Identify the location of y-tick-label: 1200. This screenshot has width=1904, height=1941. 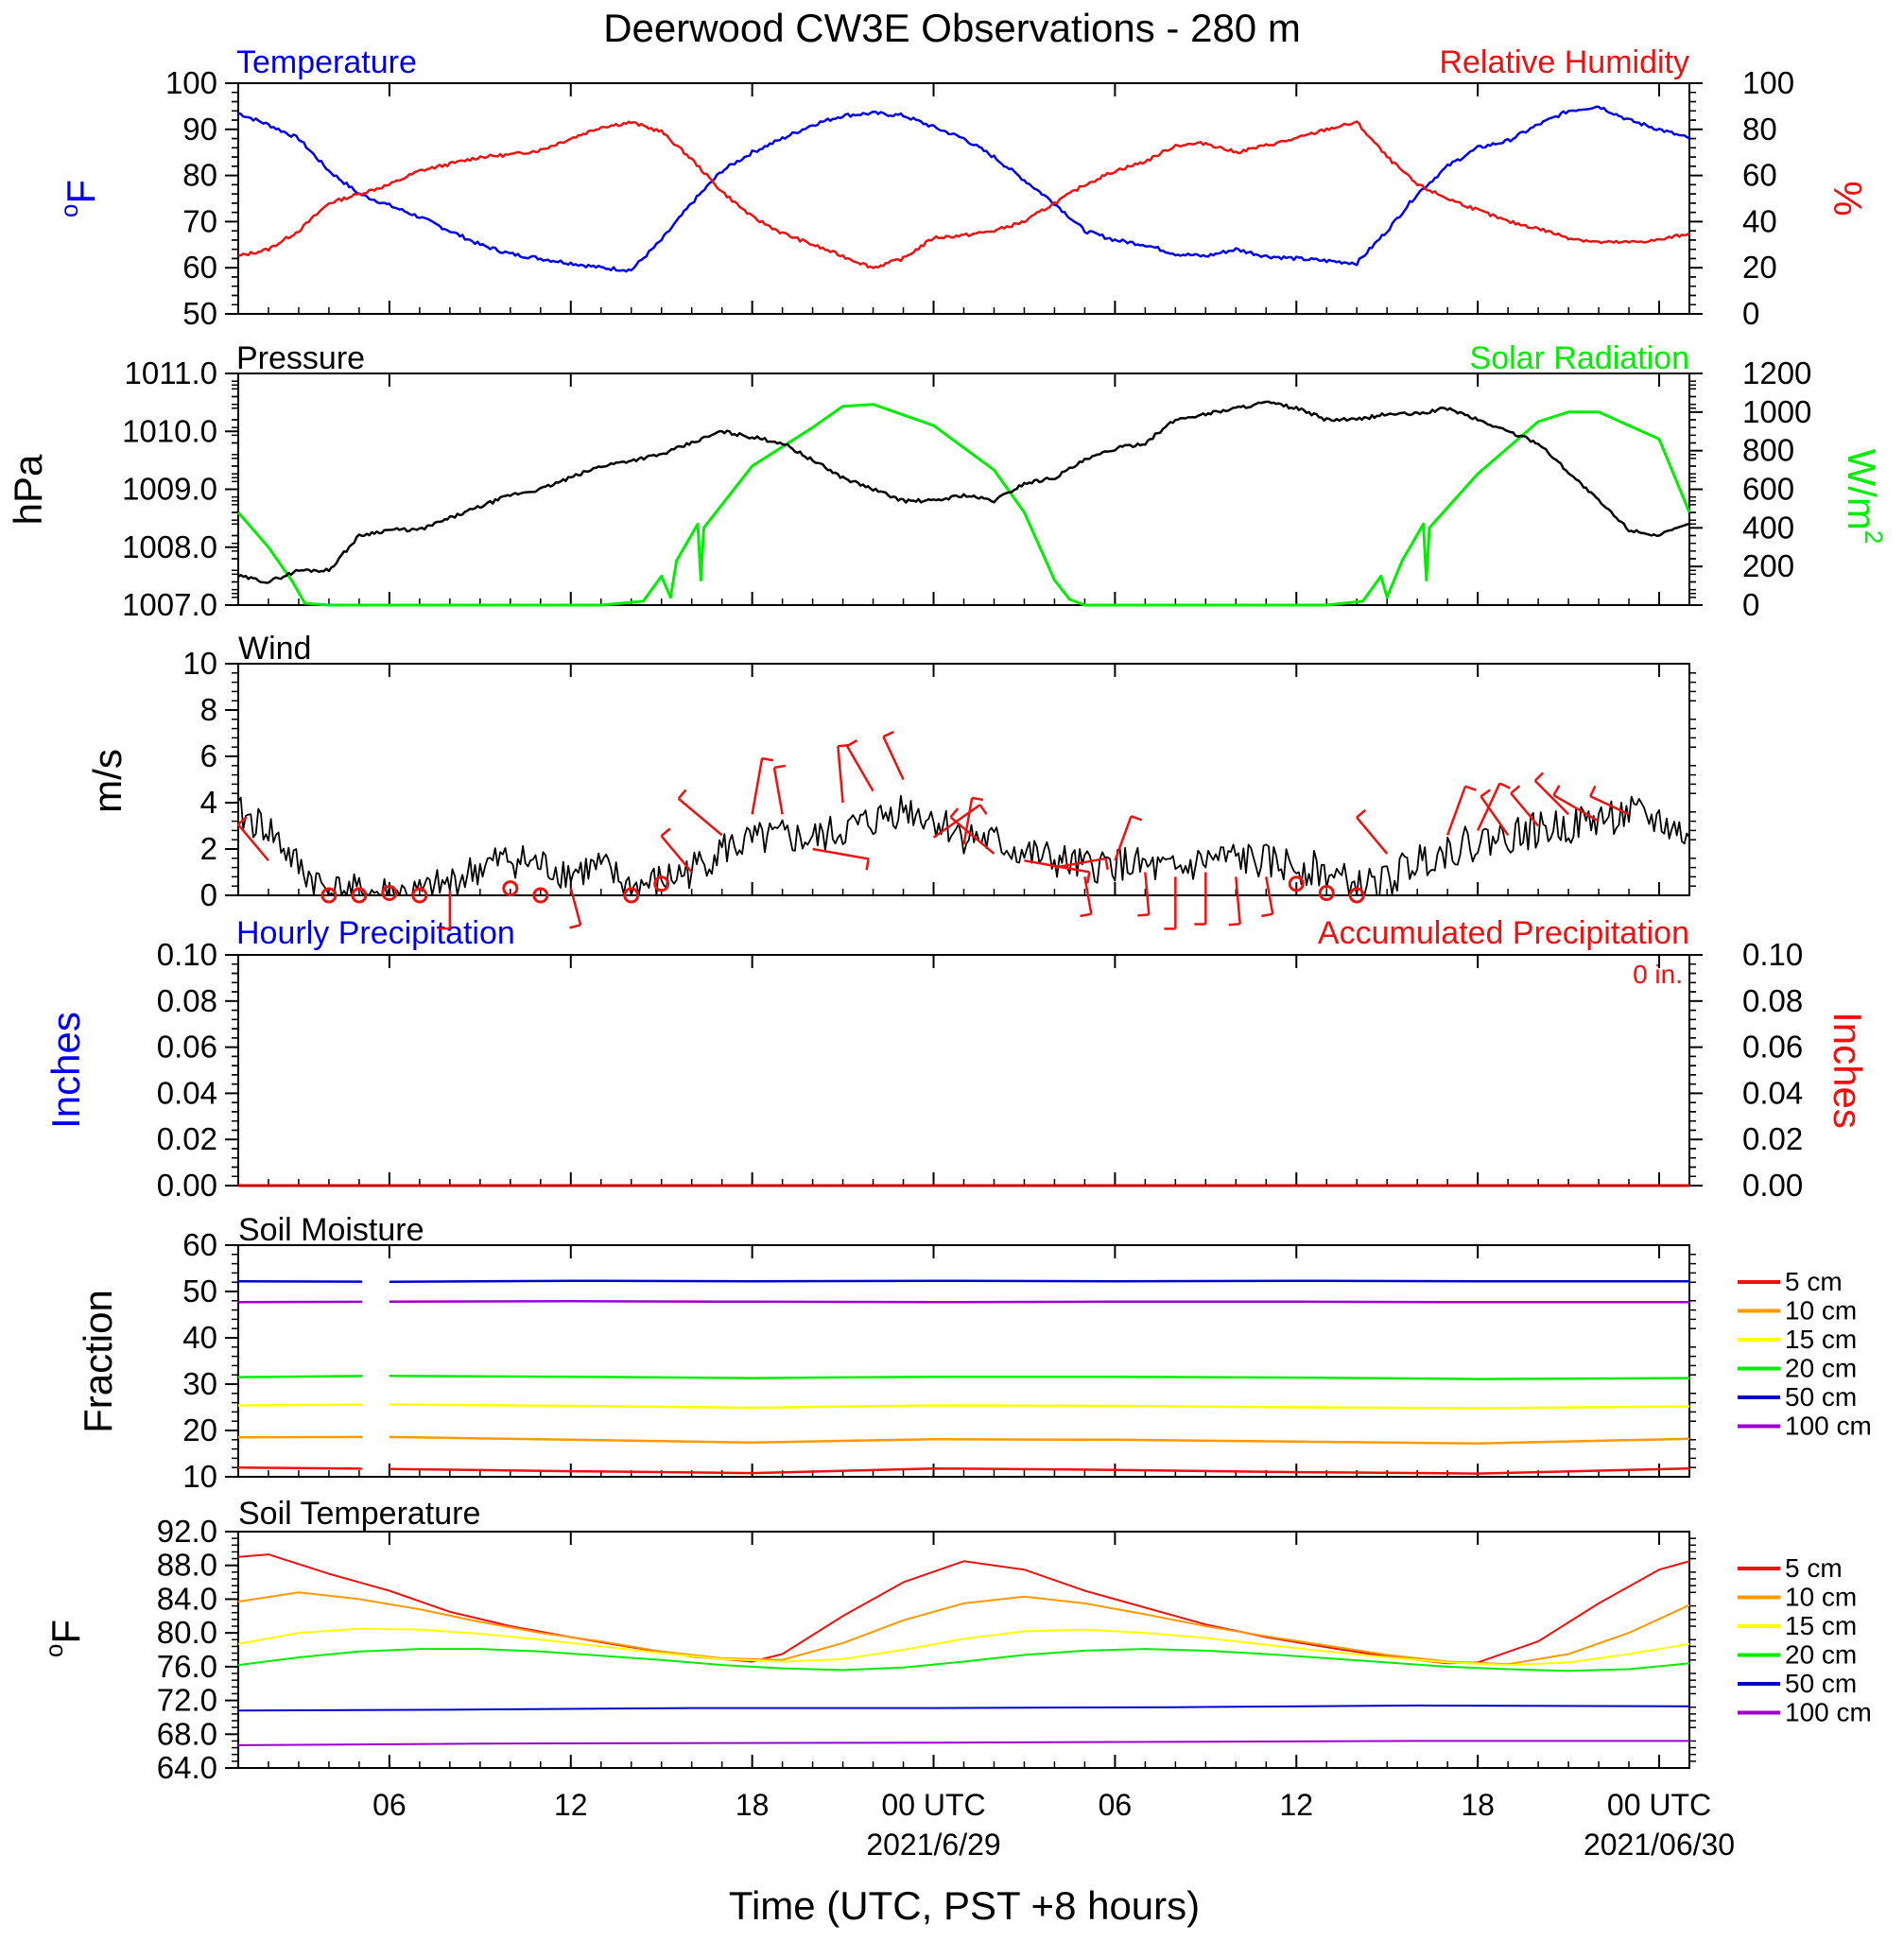
(1777, 373).